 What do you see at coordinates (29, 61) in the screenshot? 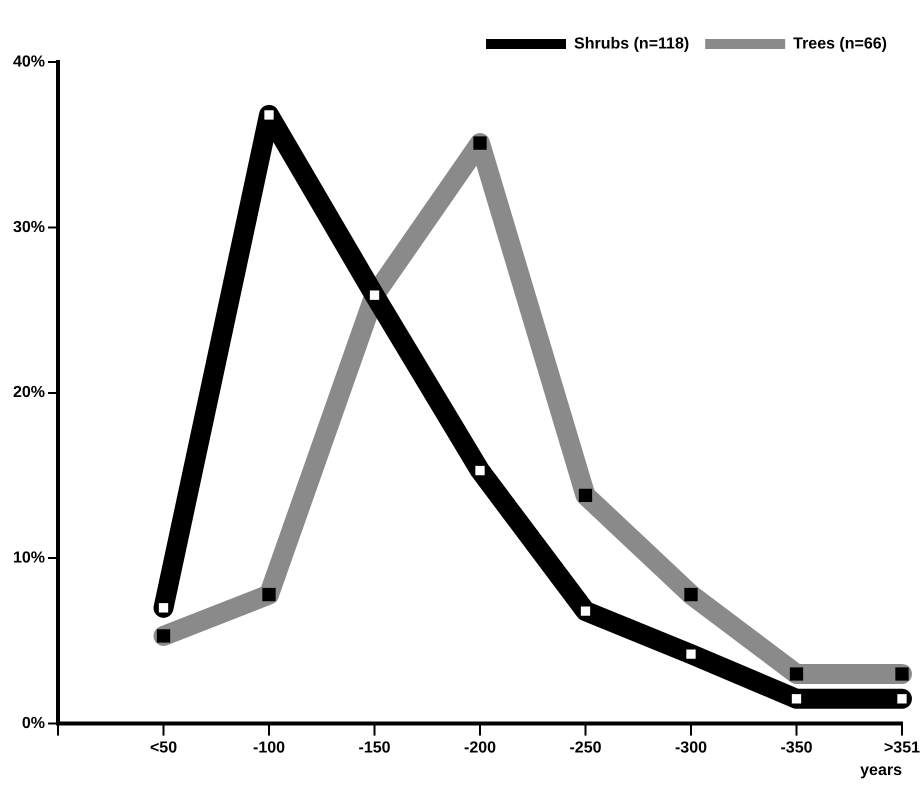
I see `y-tick-label: 40%` at bounding box center [29, 61].